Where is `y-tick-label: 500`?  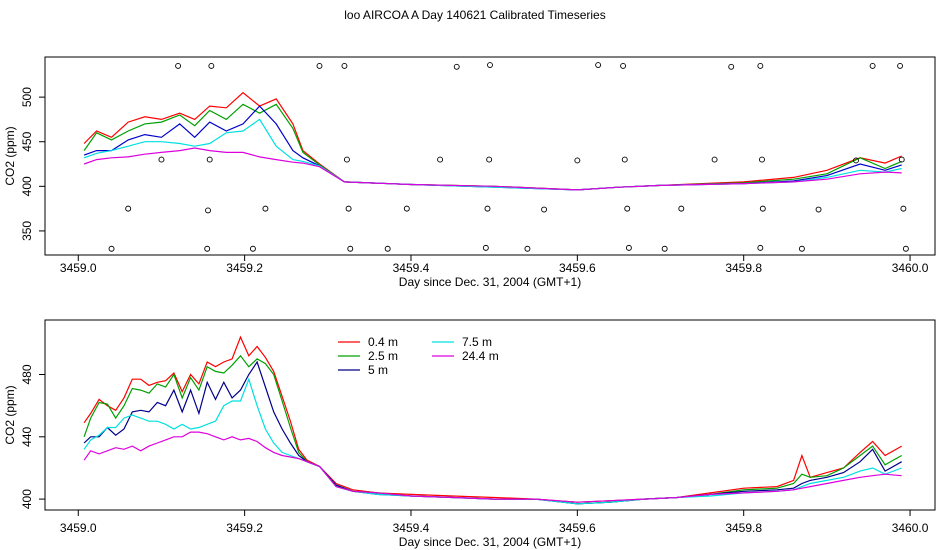 y-tick-label: 500 is located at coordinates (27, 97).